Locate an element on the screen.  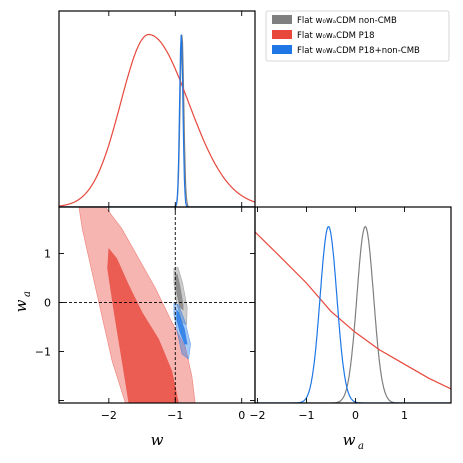
br-xtick-1-label: 1 is located at coordinates (404, 415).